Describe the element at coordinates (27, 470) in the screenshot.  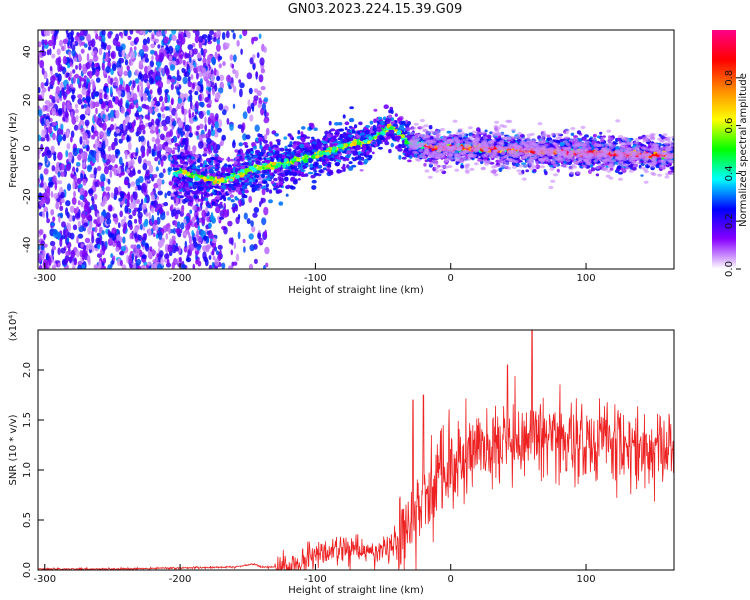
I see `y-tick-label: 1.0` at that location.